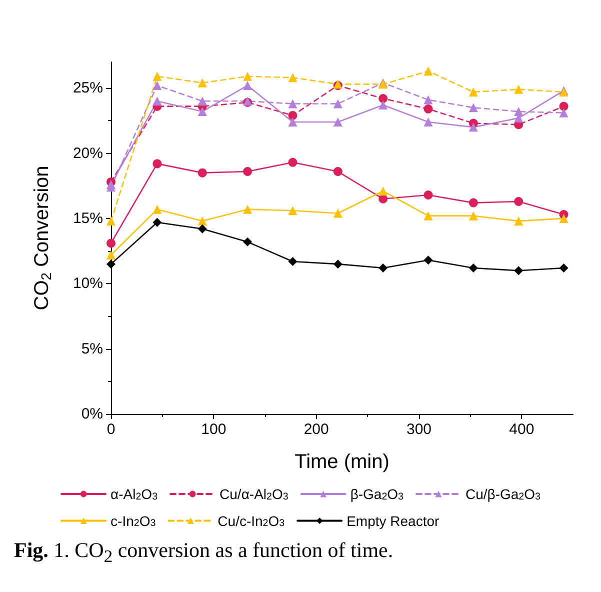  I want to click on y-tick-label: 25%, so click(87, 88).